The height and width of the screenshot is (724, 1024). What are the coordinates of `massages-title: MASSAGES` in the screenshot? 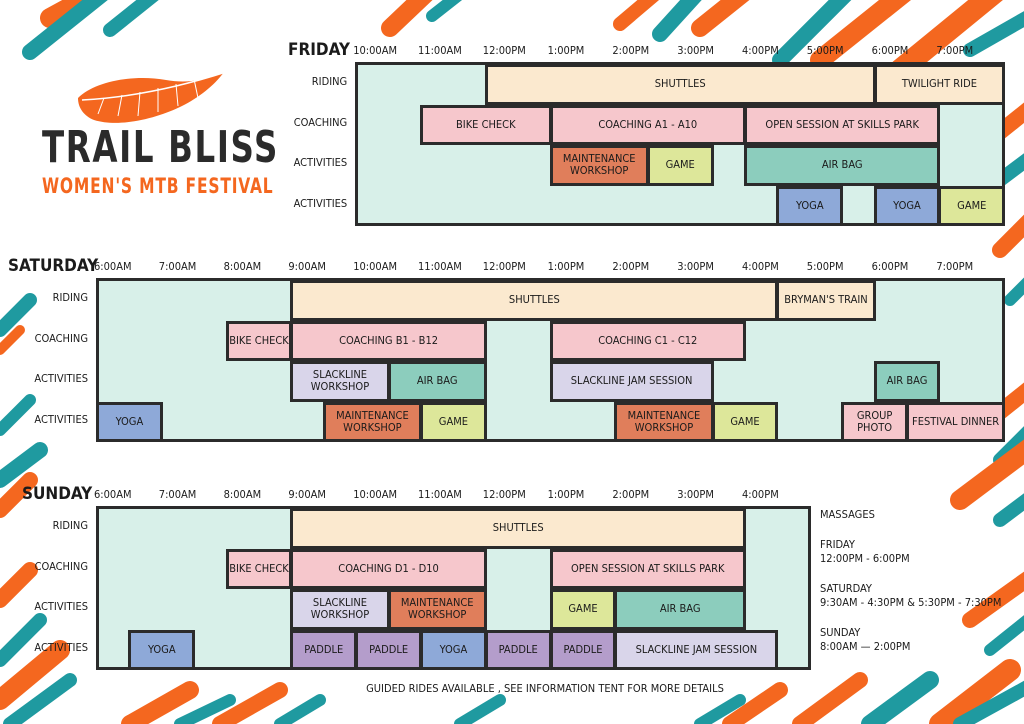 It's located at (847, 514).